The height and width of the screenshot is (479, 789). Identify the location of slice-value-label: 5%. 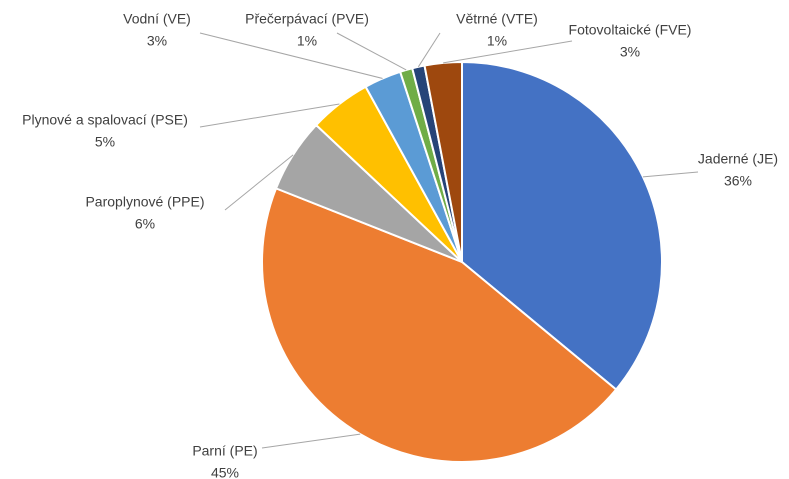
(105, 142).